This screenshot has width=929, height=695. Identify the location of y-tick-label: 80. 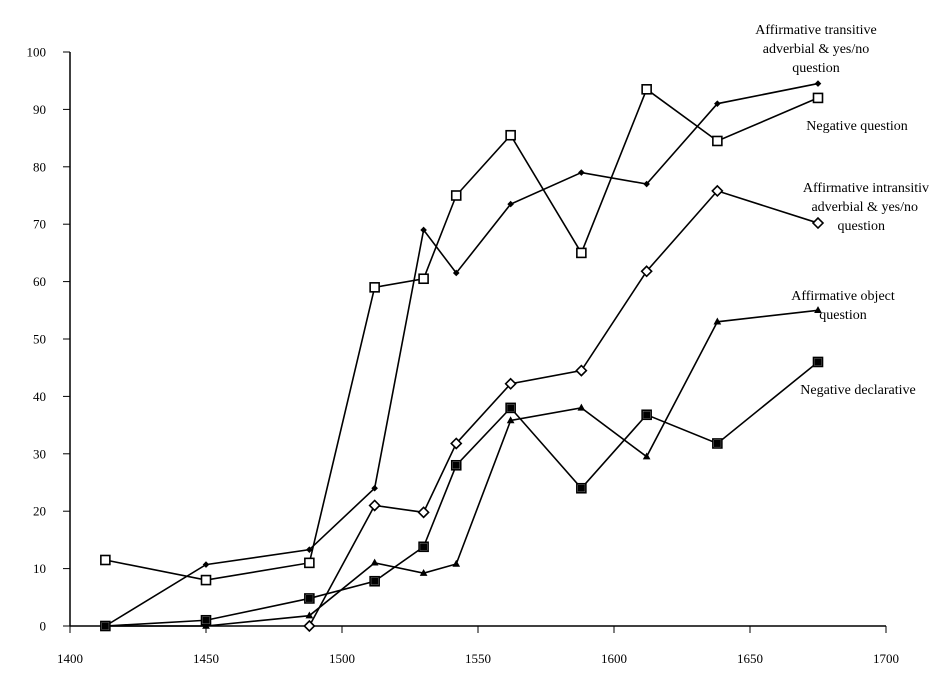
(39, 166).